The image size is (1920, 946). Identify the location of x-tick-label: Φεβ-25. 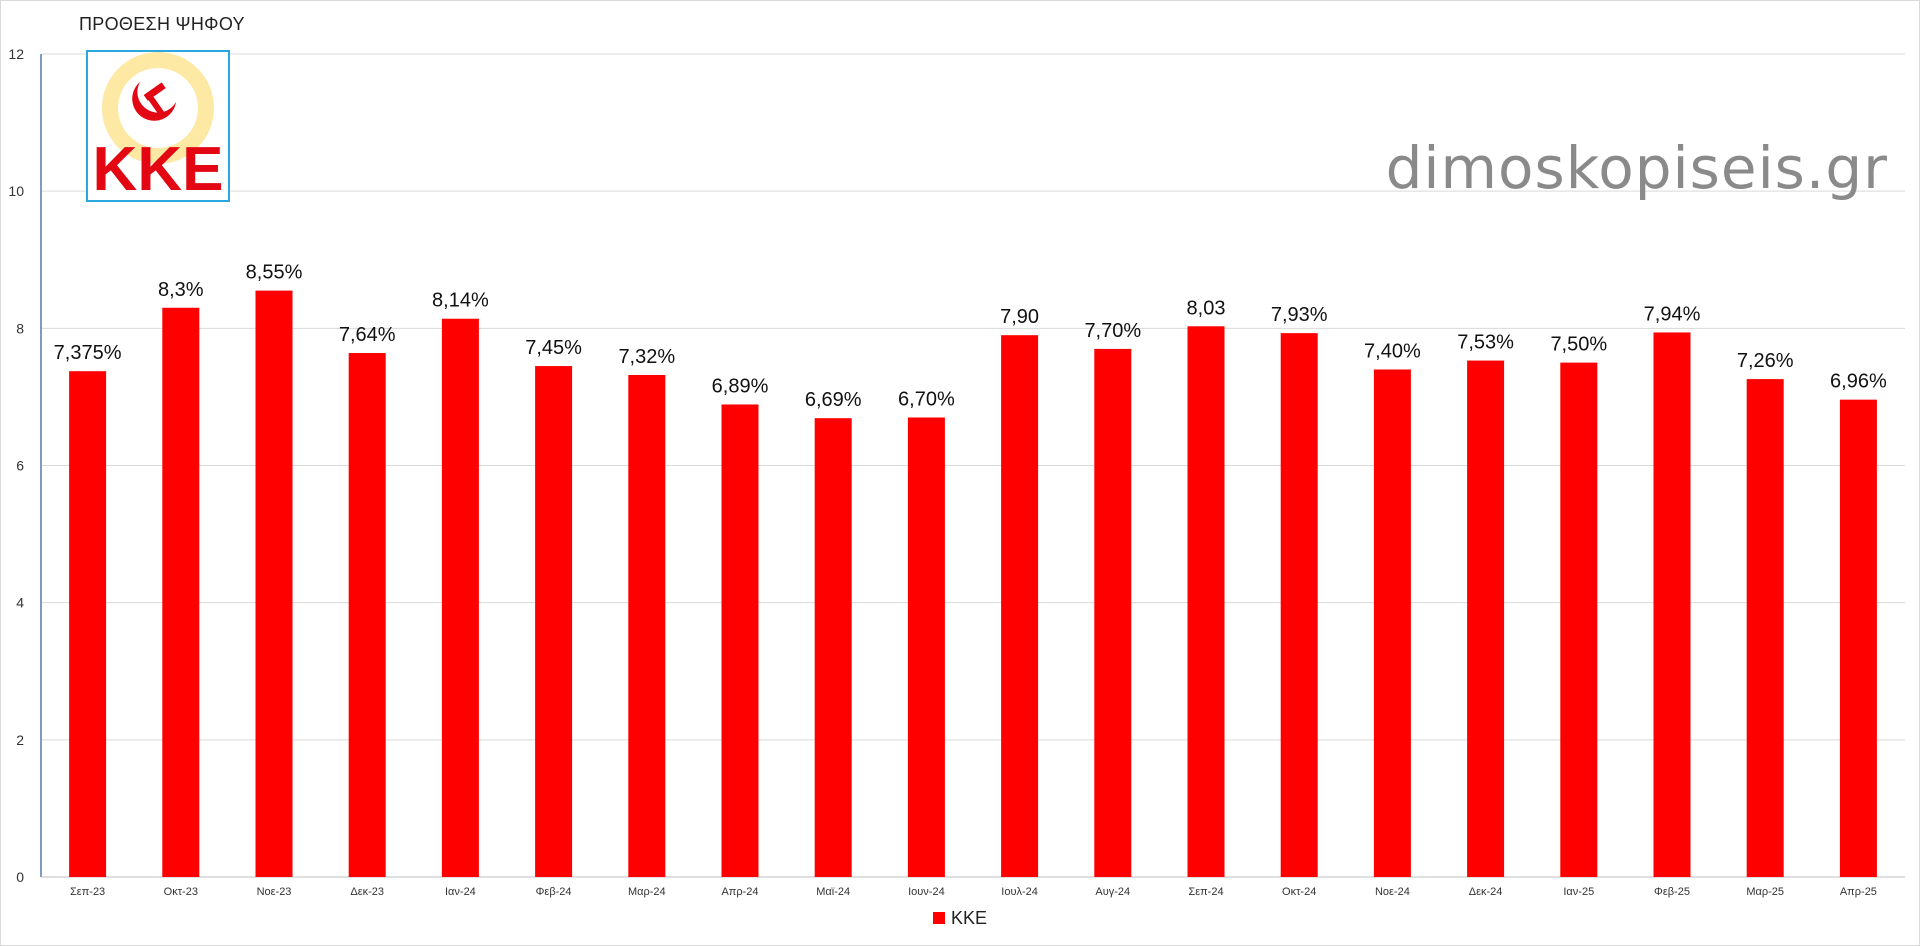
(1672, 892).